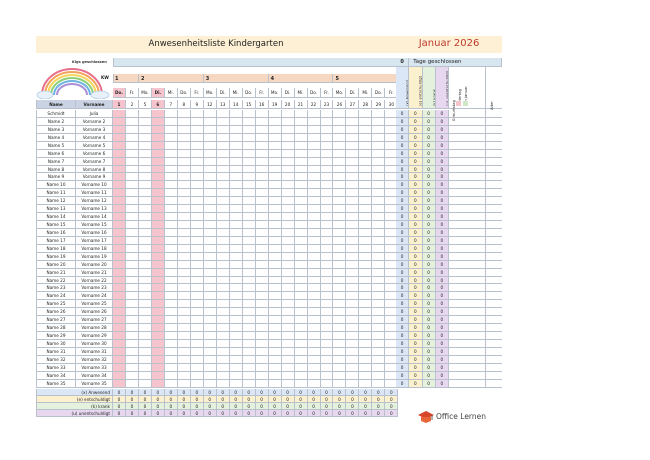 The height and width of the screenshot is (460, 650). I want to click on row-firstname: Vorname 11, so click(94, 193).